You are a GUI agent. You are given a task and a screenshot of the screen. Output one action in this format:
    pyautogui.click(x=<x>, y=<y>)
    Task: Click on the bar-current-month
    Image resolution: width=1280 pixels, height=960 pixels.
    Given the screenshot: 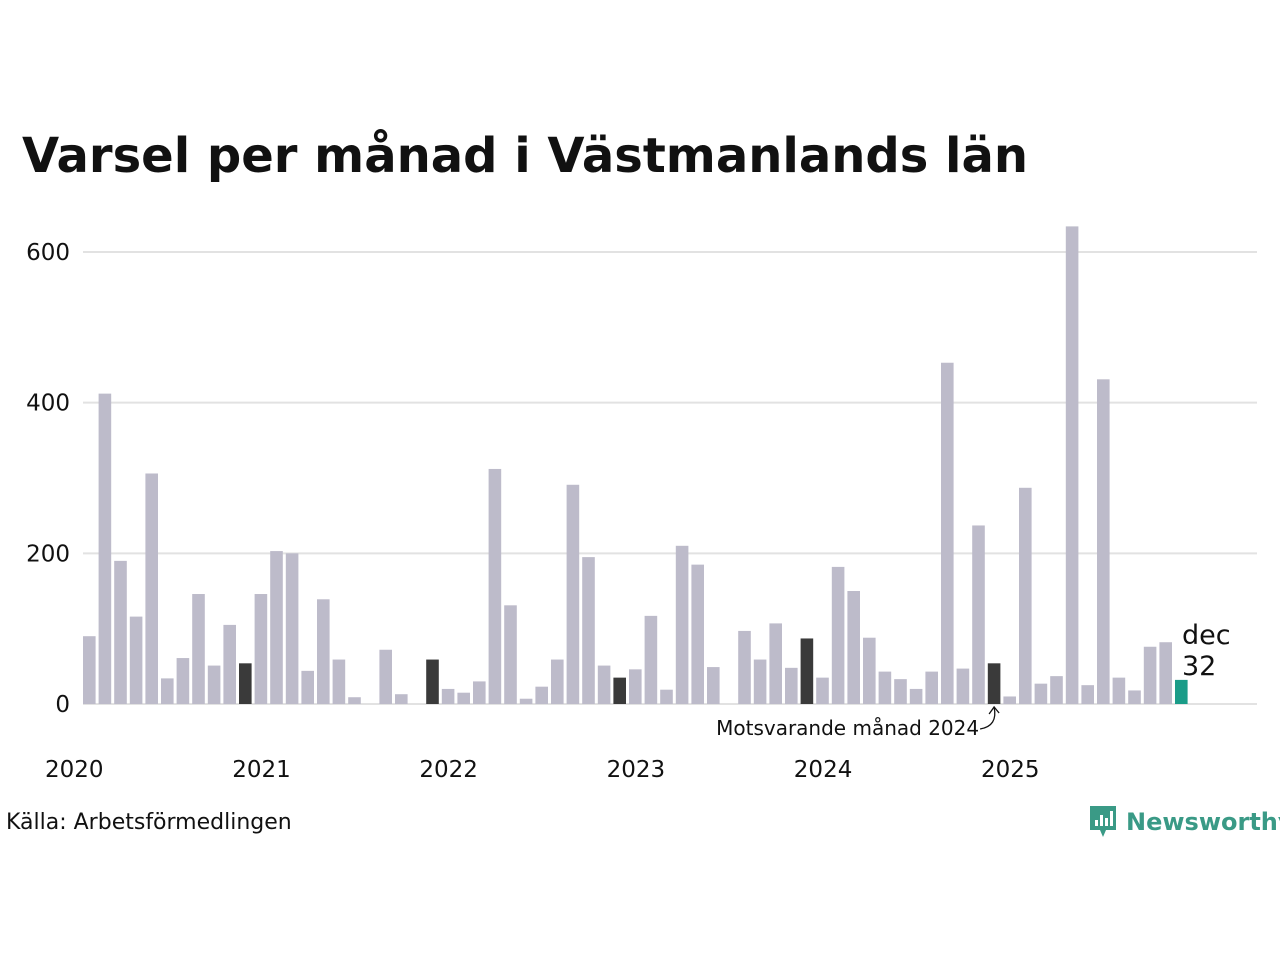 What is the action you would take?
    pyautogui.click(x=1181, y=691)
    